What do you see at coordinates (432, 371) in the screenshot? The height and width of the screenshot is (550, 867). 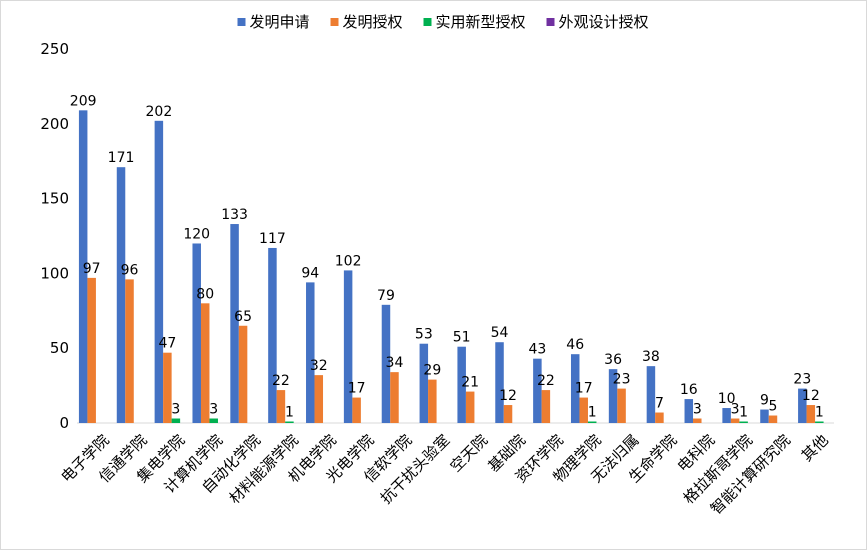 I see `data-label-1-9: 29` at bounding box center [432, 371].